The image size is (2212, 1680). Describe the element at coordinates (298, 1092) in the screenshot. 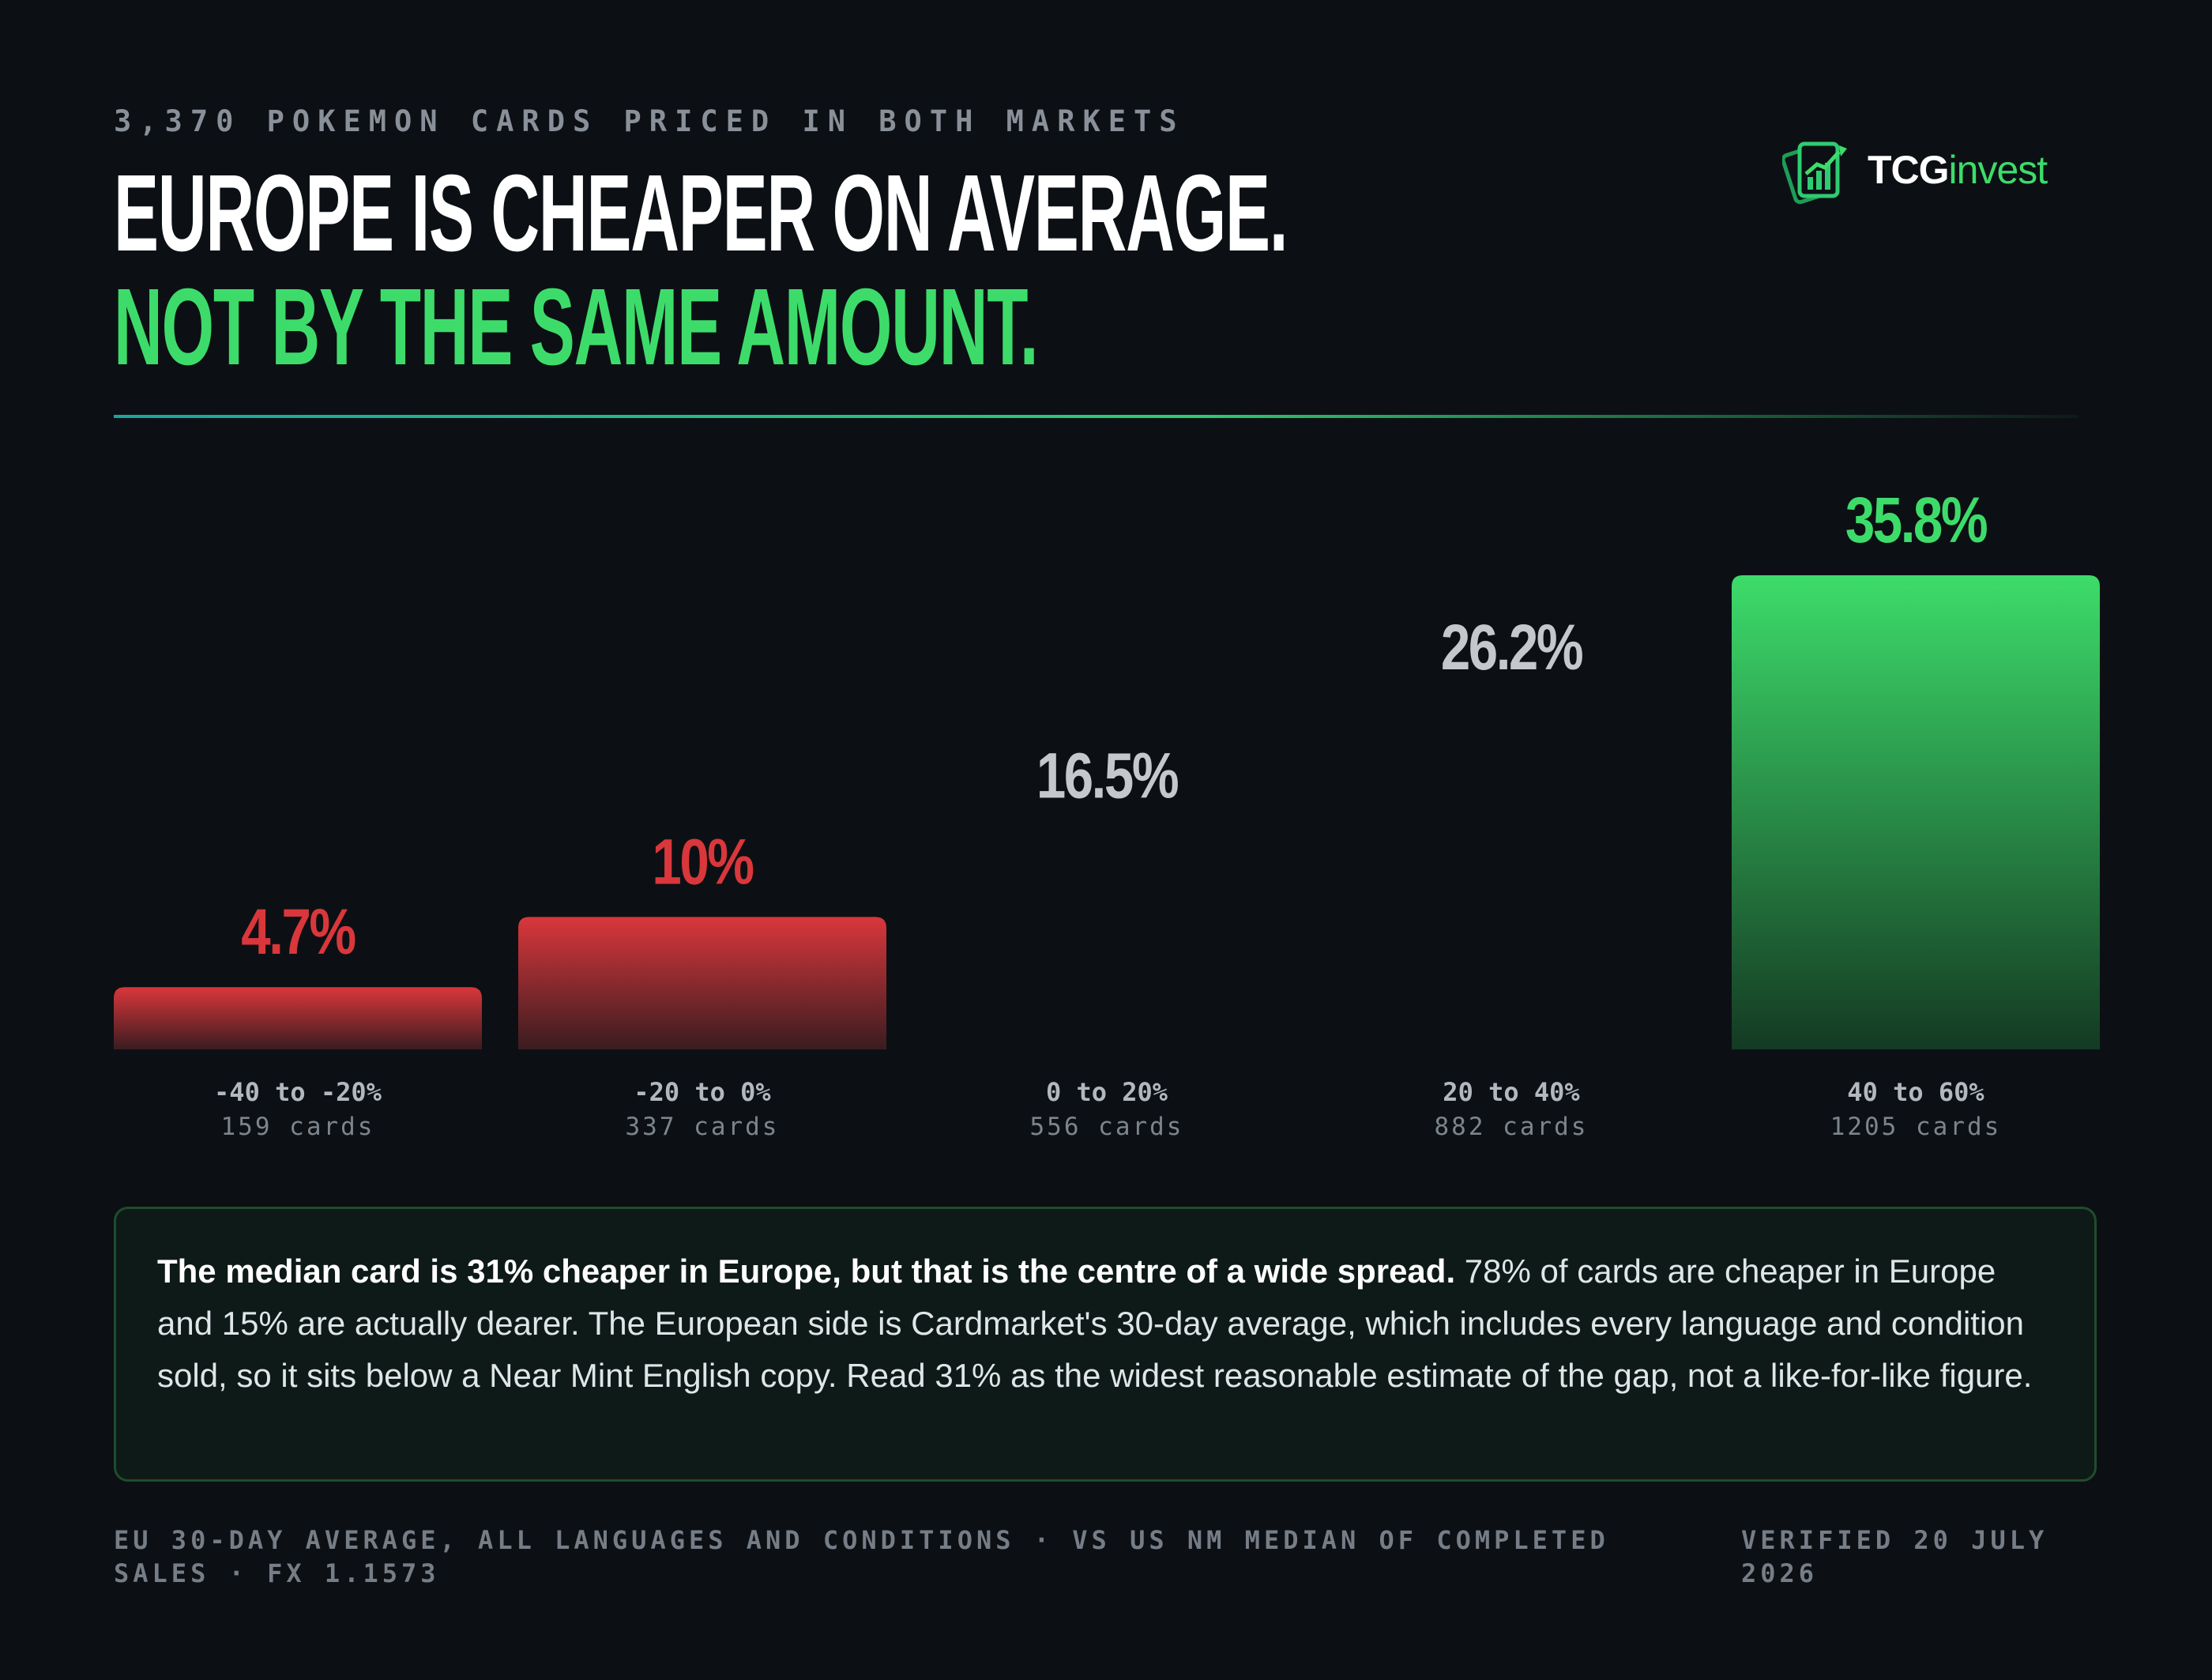

I see `category-label-0: -40 to -20%` at that location.